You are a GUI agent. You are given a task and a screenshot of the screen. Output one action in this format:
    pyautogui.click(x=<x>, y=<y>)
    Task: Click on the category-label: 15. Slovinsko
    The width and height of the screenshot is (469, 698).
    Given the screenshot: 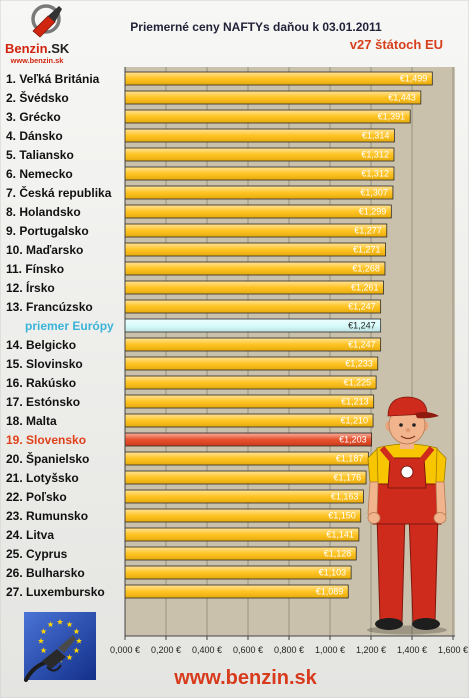 What is the action you would take?
    pyautogui.click(x=44, y=364)
    